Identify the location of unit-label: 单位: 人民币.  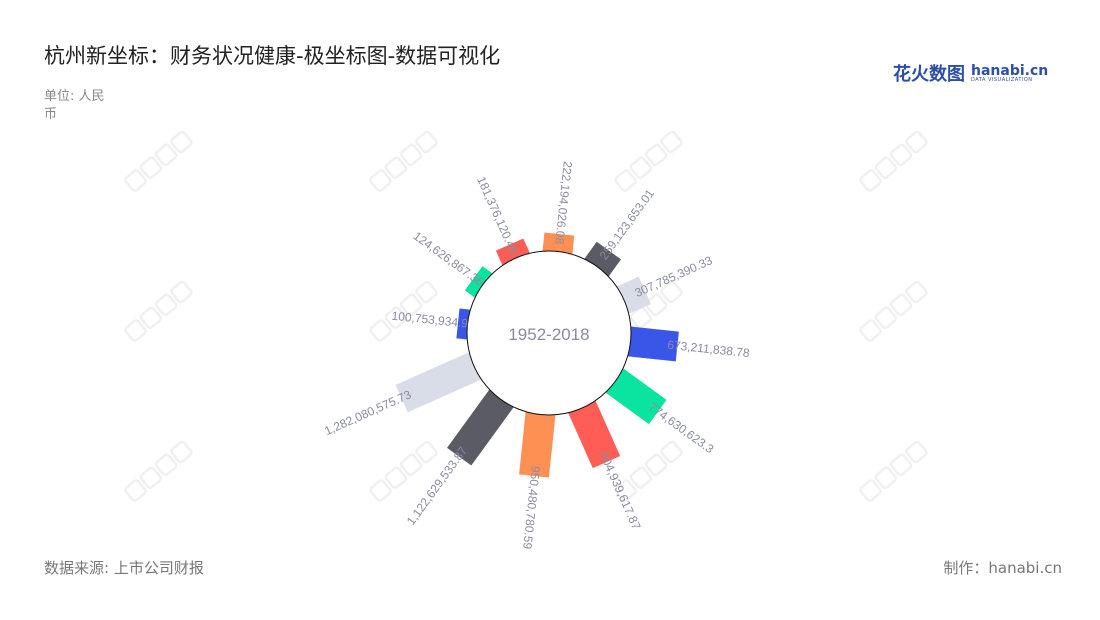
(74, 105).